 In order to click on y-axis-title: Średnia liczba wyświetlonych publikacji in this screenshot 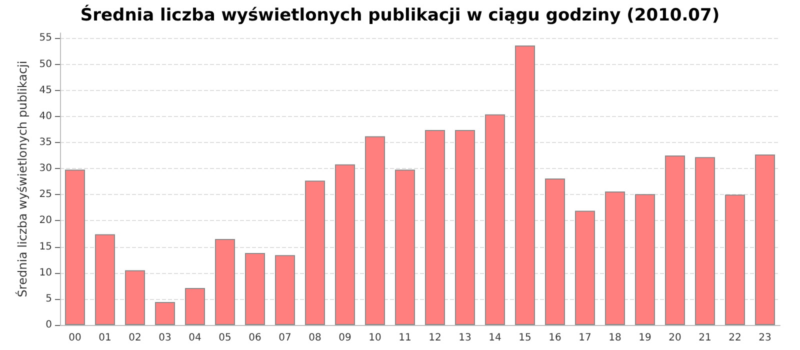, I will do `click(22, 179)`.